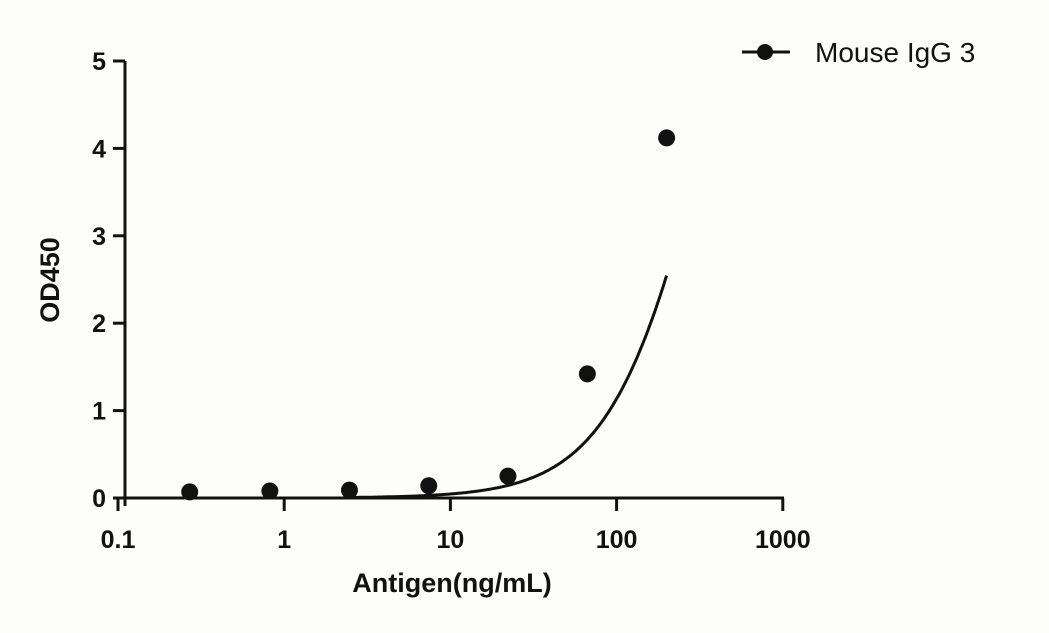 Image resolution: width=1049 pixels, height=633 pixels. What do you see at coordinates (108, 280) in the screenshot?
I see `y-ticks: 0 1 2 3 4 5` at bounding box center [108, 280].